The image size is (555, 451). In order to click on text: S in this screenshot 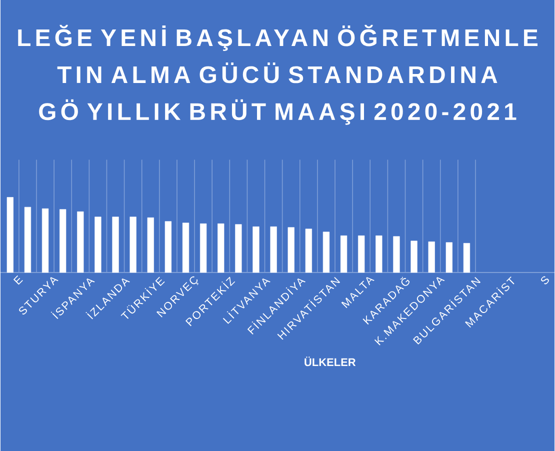, I will do `click(545, 280)`.